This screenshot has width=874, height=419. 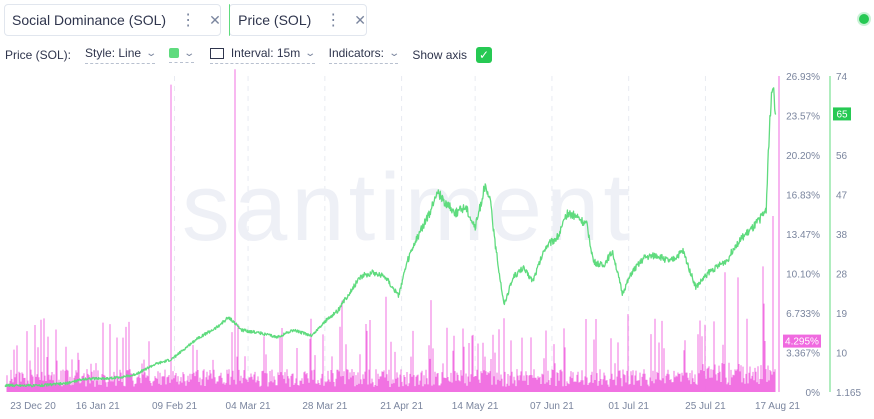 What do you see at coordinates (848, 393) in the screenshot?
I see `price-axis-tick: 1.165` at bounding box center [848, 393].